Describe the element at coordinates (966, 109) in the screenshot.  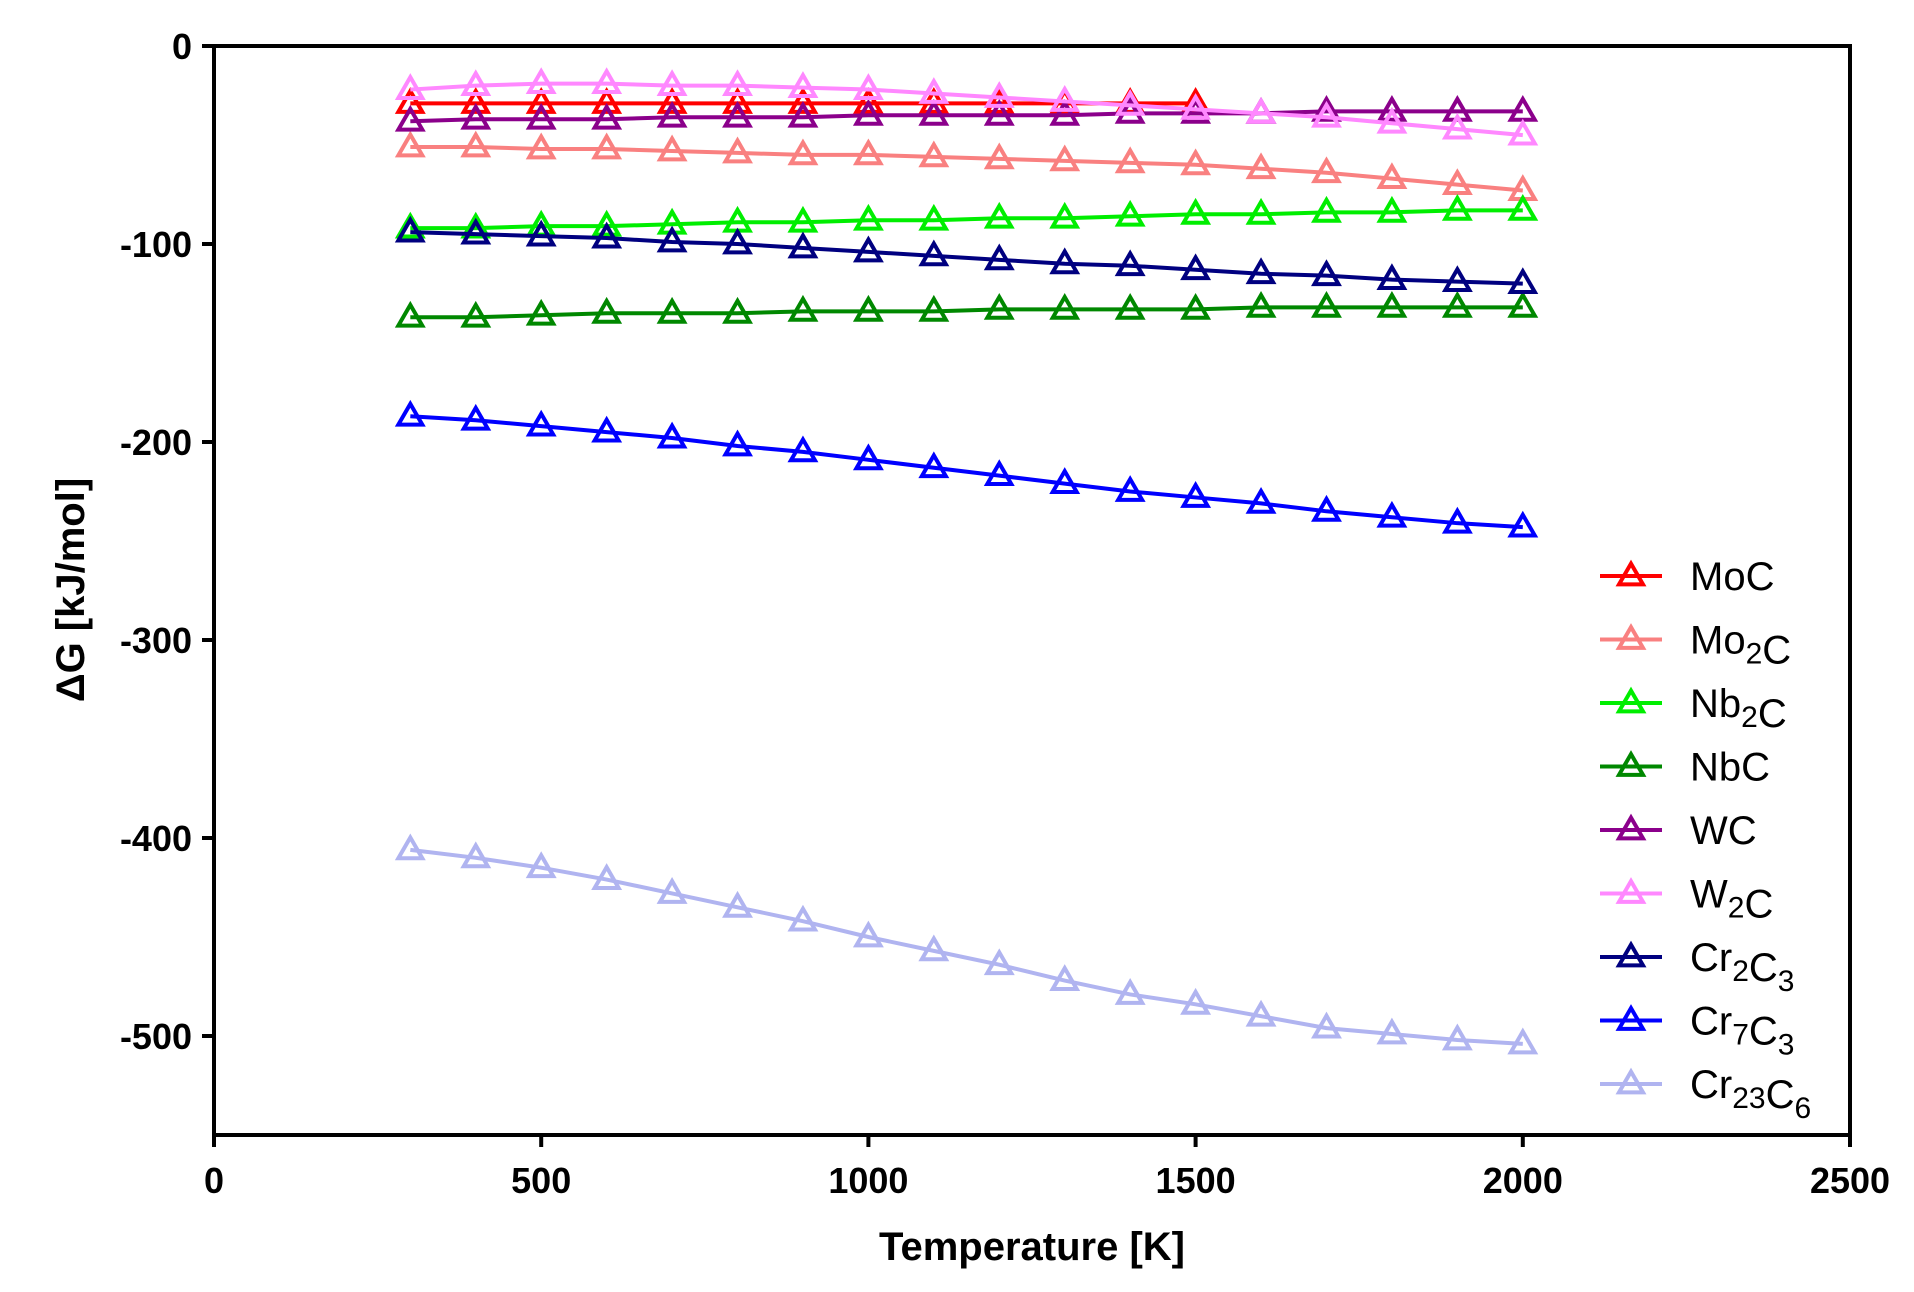
I see `series-line-w2c` at that location.